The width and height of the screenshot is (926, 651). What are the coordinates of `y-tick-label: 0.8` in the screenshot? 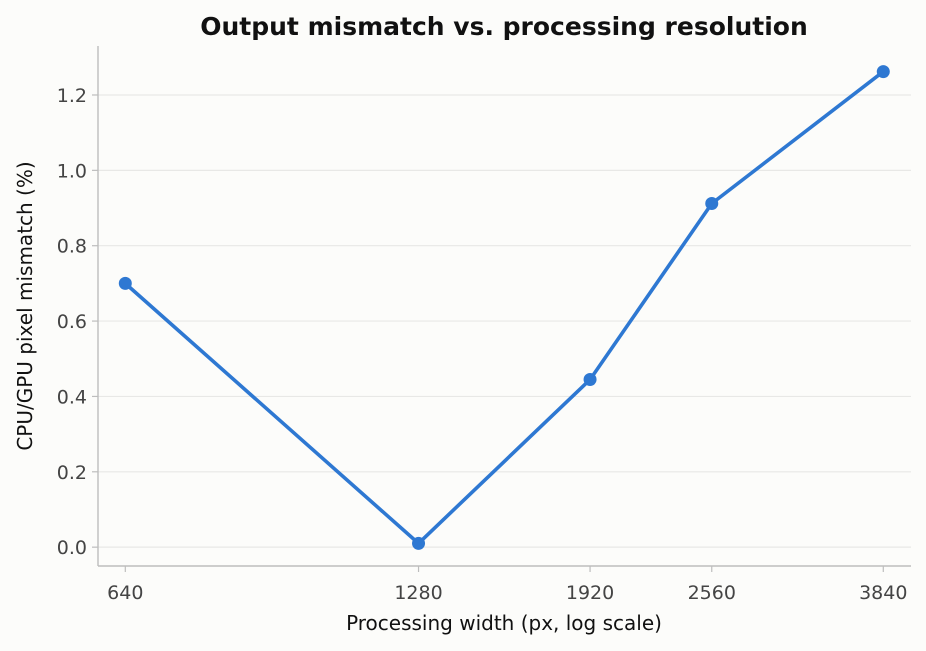 It's located at (72, 247).